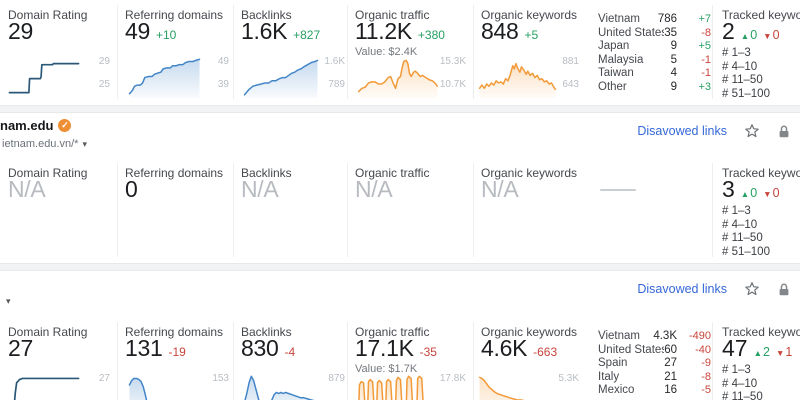 Image resolution: width=800 pixels, height=400 pixels. Describe the element at coordinates (410, 210) in the screenshot. I see `metric-card-organic-traffic: Organic traffic N/A` at that location.